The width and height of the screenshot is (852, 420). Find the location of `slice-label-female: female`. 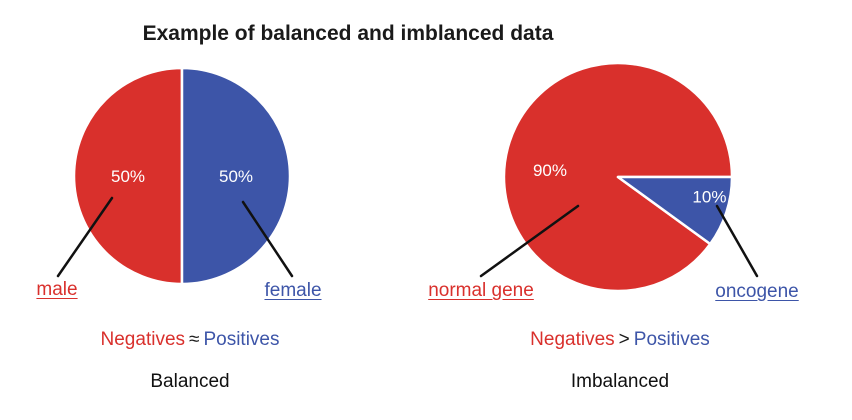

slice-label-female: female is located at coordinates (293, 290).